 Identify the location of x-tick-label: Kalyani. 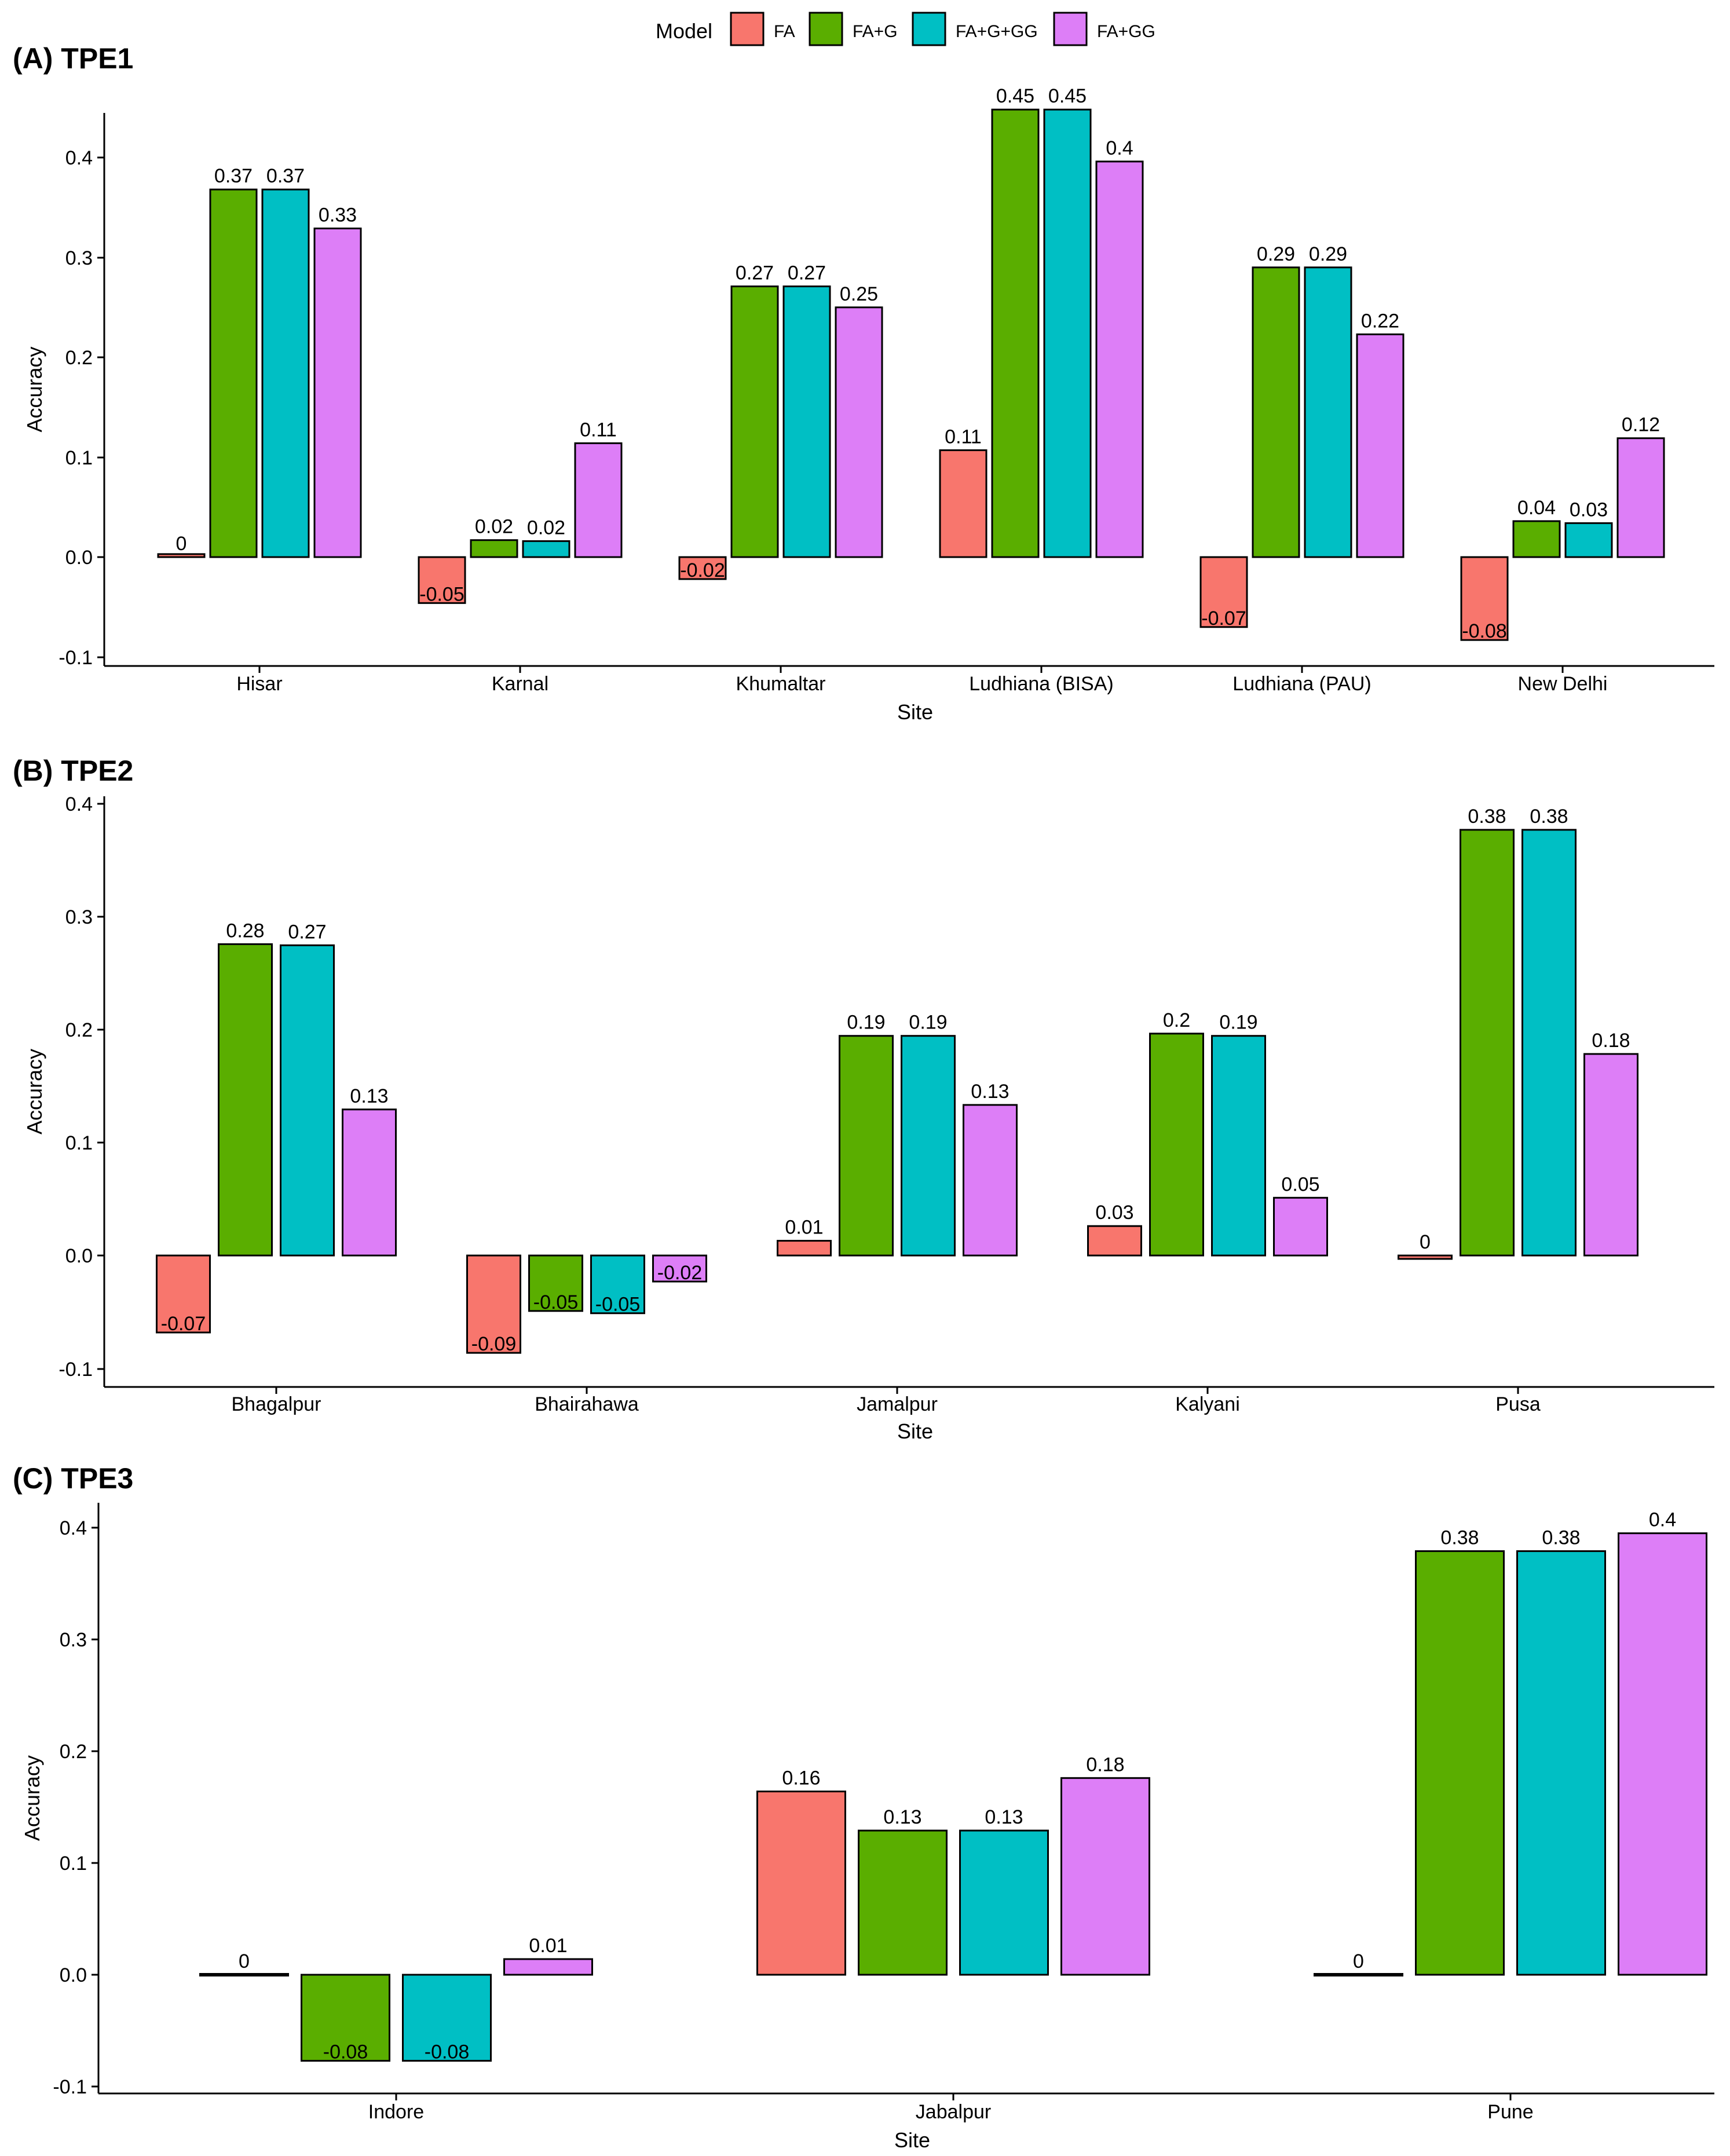
(1207, 1404).